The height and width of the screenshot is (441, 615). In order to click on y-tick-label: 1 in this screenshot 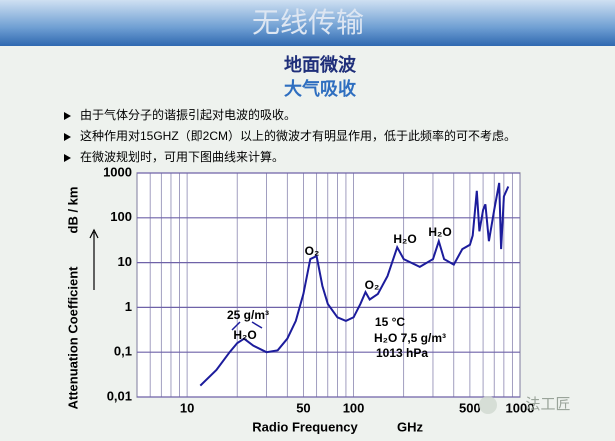, I will do `click(128, 306)`.